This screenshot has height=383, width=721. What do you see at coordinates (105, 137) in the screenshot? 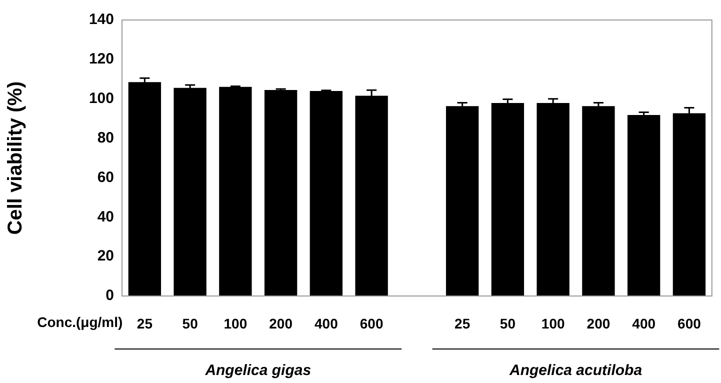
I see `y-tick-label: 80` at bounding box center [105, 137].